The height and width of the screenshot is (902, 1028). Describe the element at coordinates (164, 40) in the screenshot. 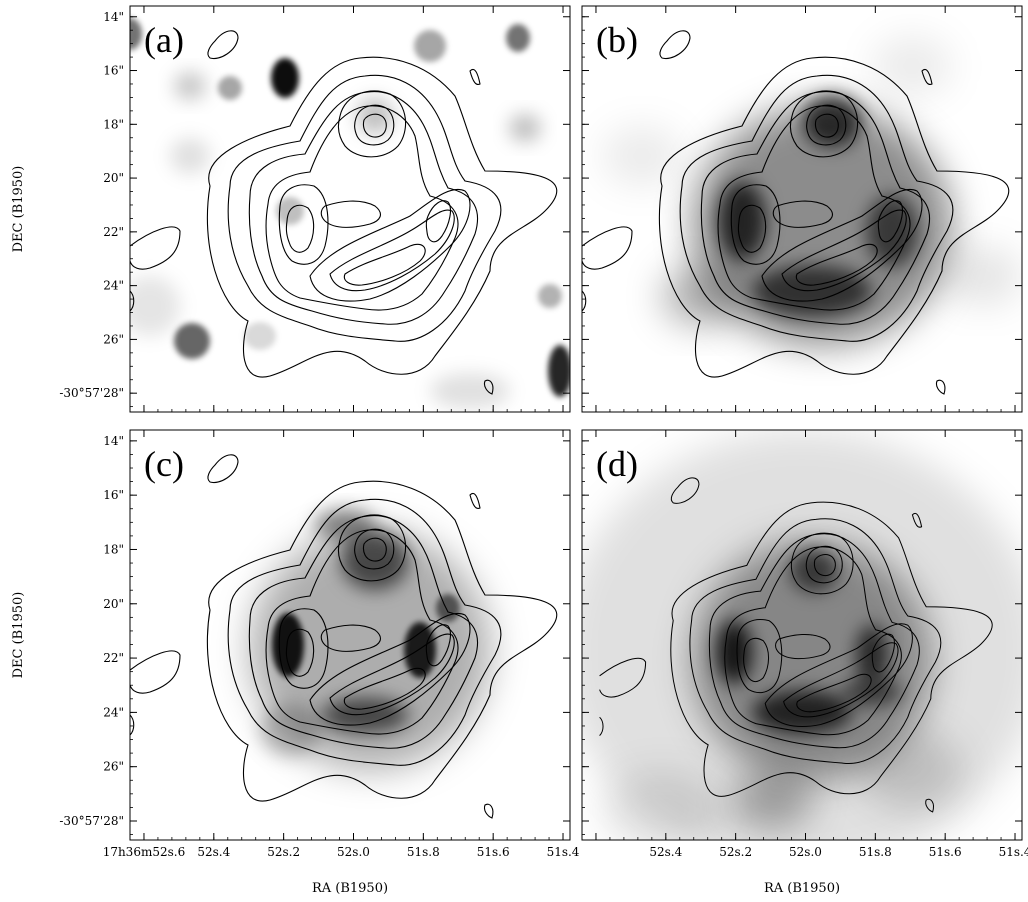

I see `panel-label: (a)` at that location.